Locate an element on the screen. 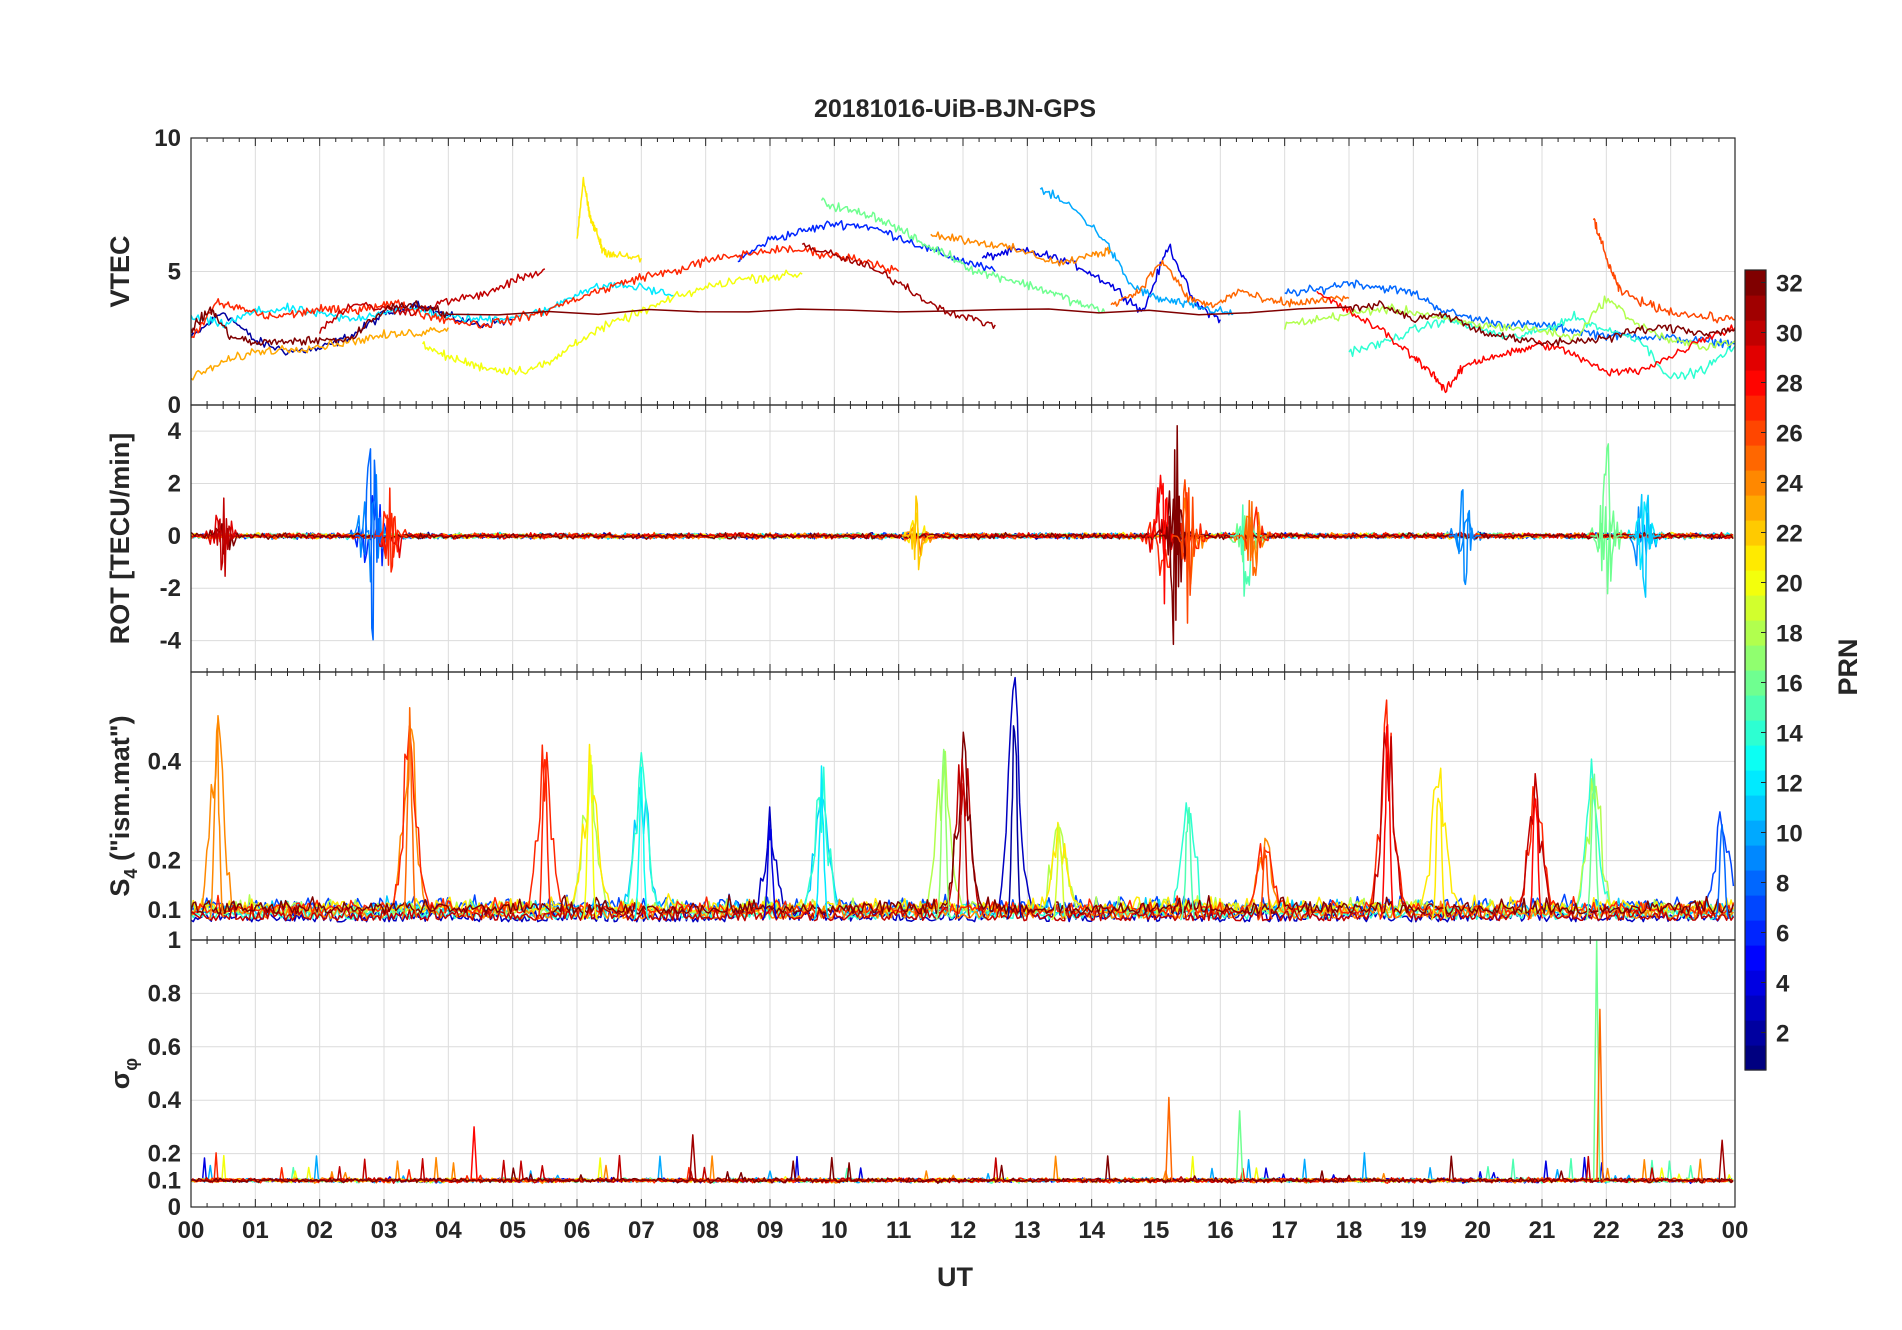 The width and height of the screenshot is (1902, 1330). y-axis-label-rot: ROT [TECU/min] is located at coordinates (120, 538).